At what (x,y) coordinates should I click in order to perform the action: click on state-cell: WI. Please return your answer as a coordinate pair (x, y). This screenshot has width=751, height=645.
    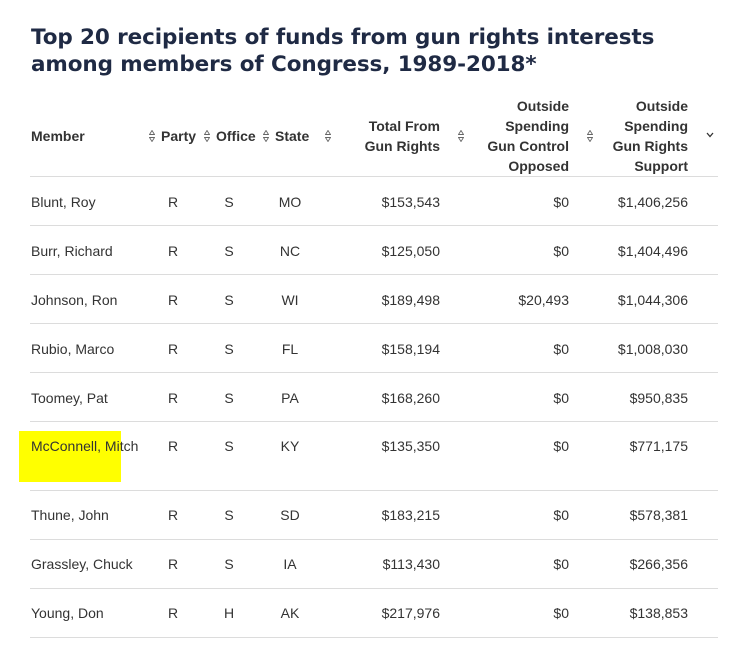
    Looking at the image, I should click on (290, 300).